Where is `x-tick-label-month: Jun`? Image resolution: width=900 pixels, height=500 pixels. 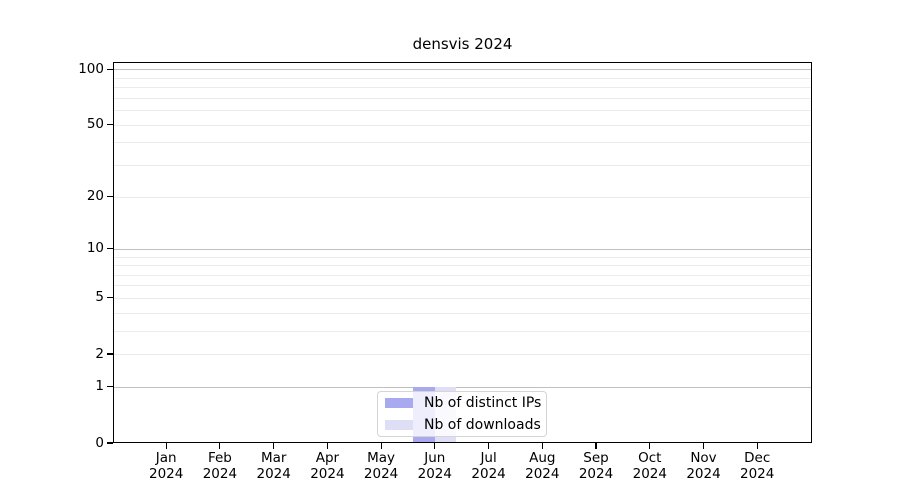 x-tick-label-month: Jun is located at coordinates (435, 458).